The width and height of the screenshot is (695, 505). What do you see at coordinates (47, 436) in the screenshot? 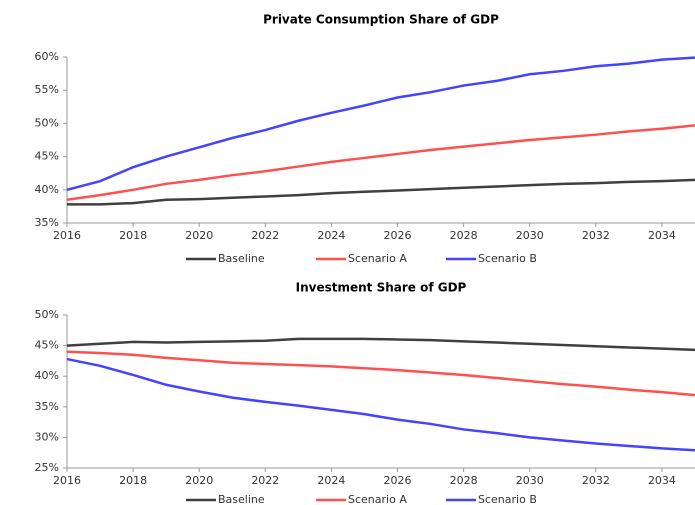
I see `y-tick-label: 30%` at bounding box center [47, 436].